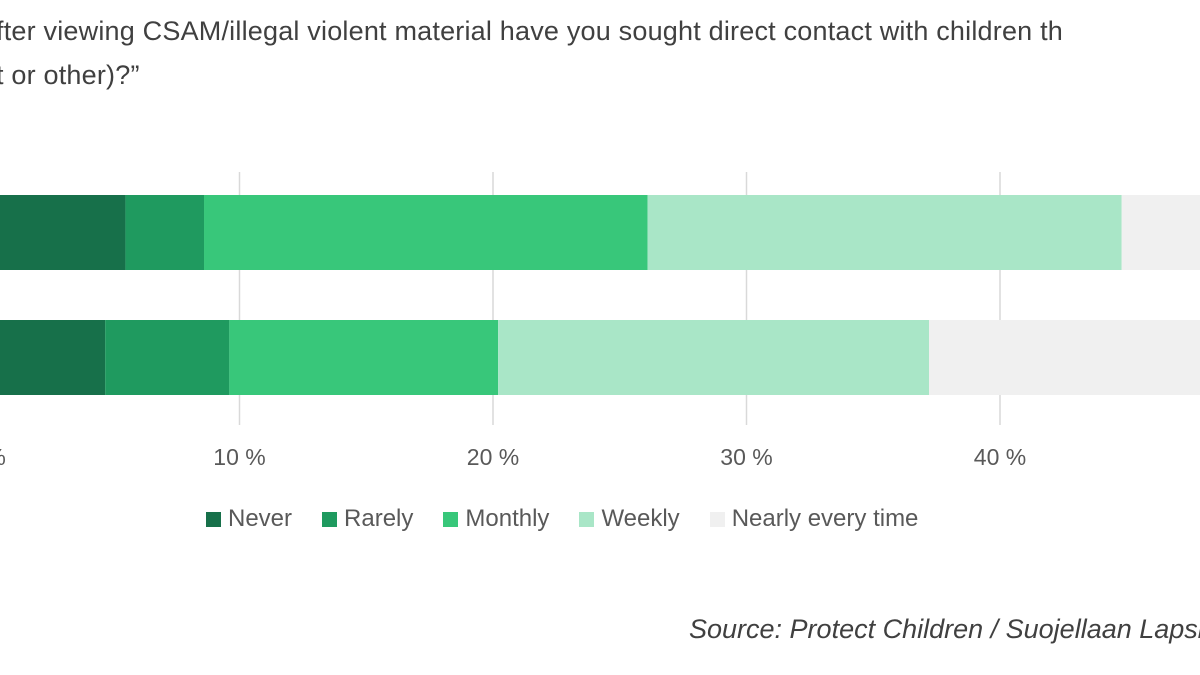 The height and width of the screenshot is (675, 1200). Describe the element at coordinates (330, 519) in the screenshot. I see `legend-swatch-rarely` at that location.